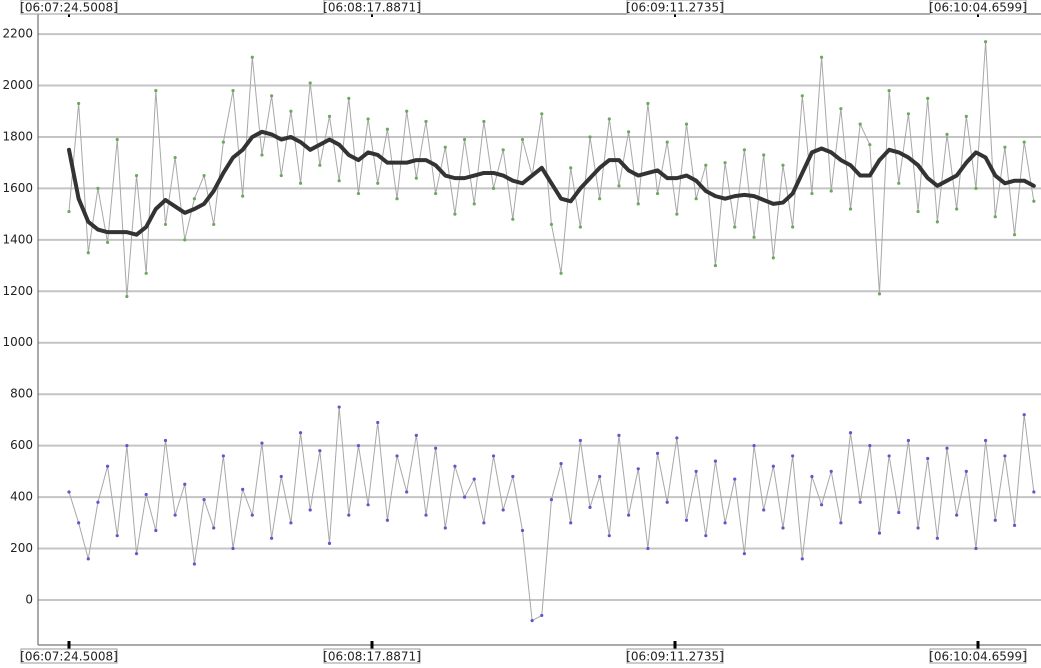  Describe the element at coordinates (17, 291) in the screenshot. I see `y-tick-label: 1200` at that location.